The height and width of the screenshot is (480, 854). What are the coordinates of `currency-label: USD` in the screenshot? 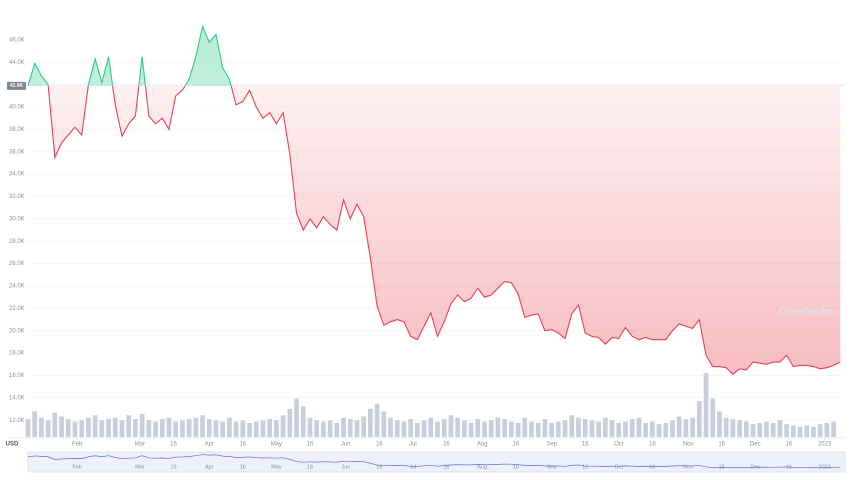 It's located at (12, 445).